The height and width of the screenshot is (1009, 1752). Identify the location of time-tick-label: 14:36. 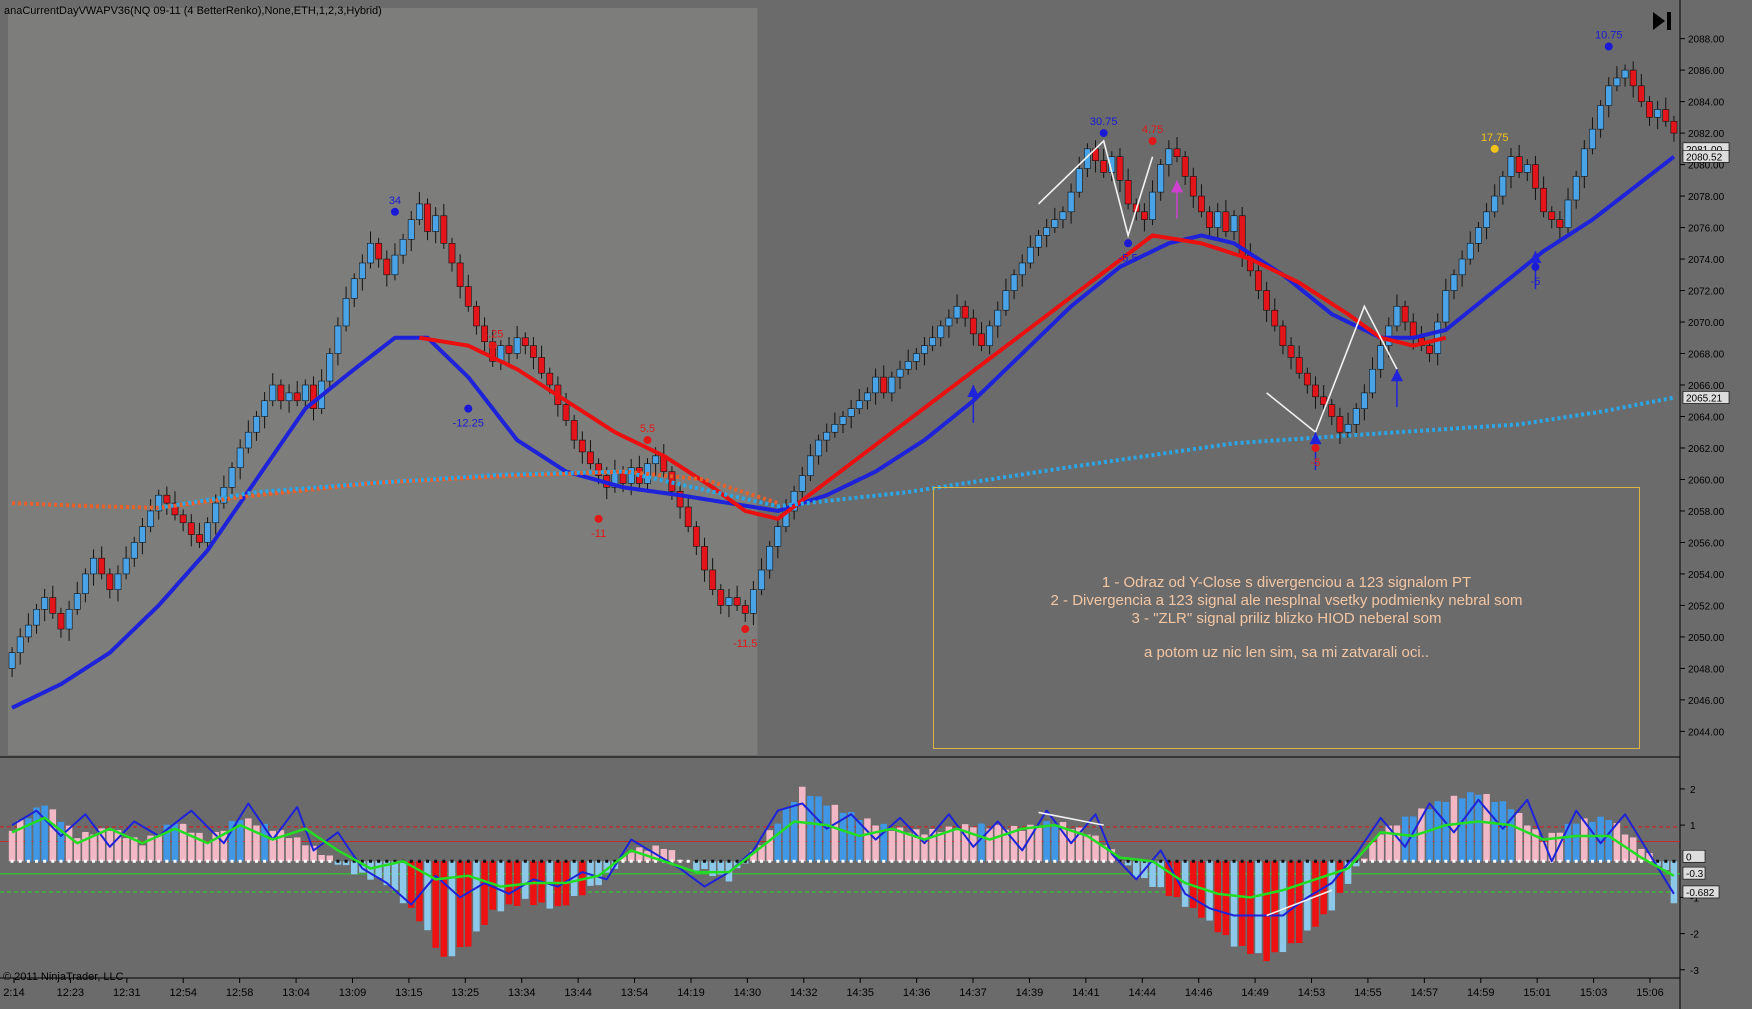
(917, 993).